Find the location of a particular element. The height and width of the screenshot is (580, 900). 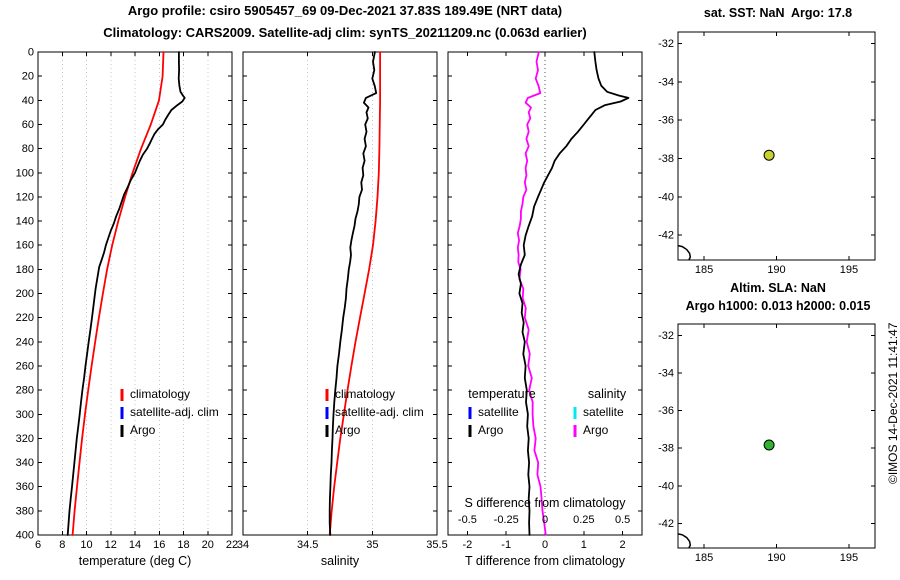

x-tick-label: -1 is located at coordinates (506, 545).